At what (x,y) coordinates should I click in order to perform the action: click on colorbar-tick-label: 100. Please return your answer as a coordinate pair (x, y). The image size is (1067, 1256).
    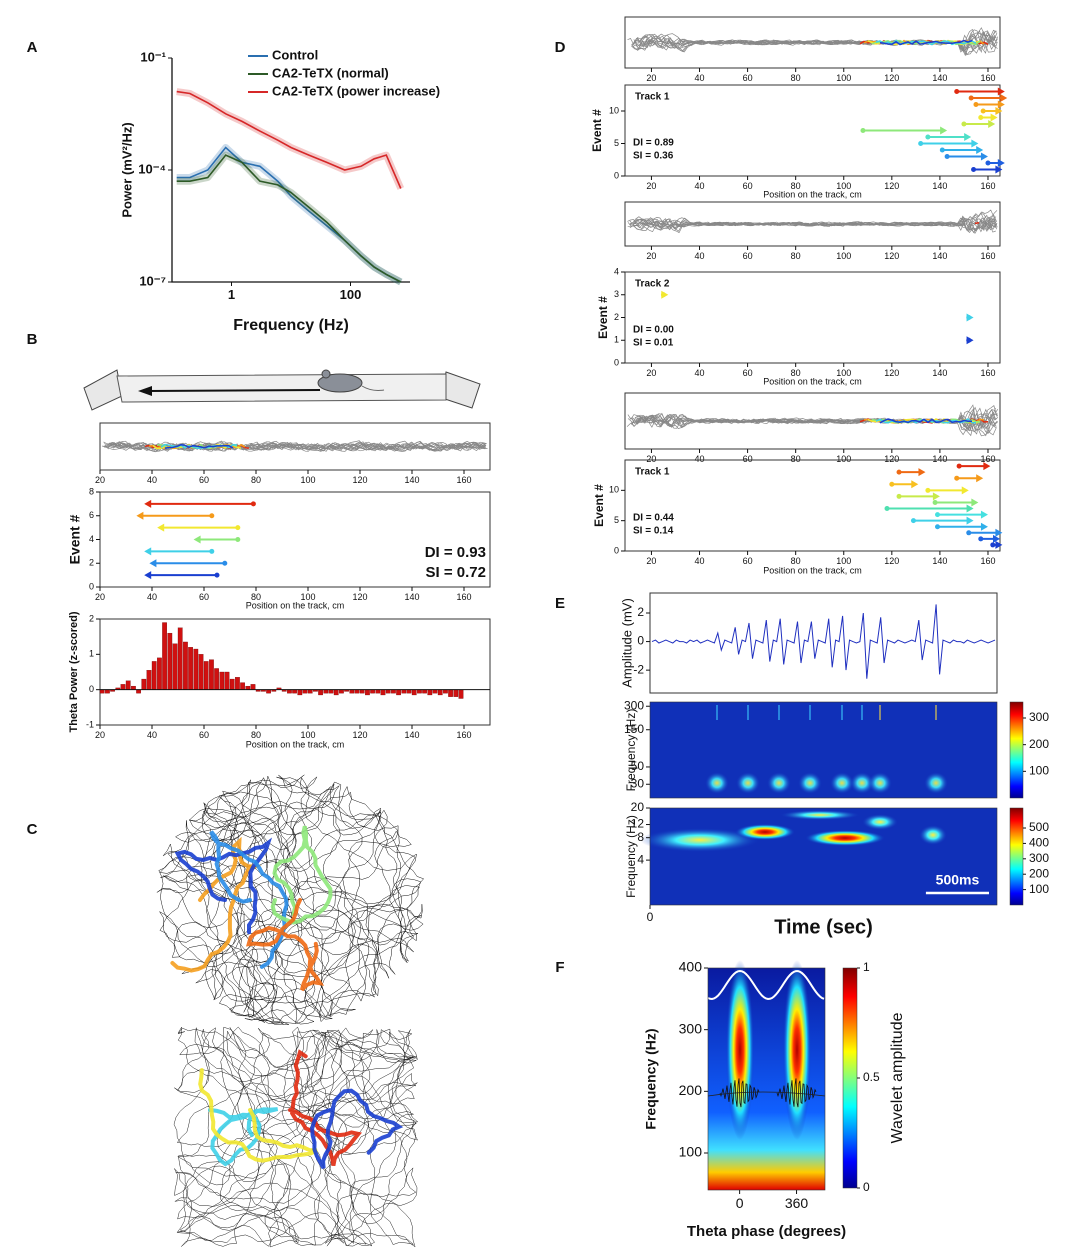
    Looking at the image, I should click on (1039, 771).